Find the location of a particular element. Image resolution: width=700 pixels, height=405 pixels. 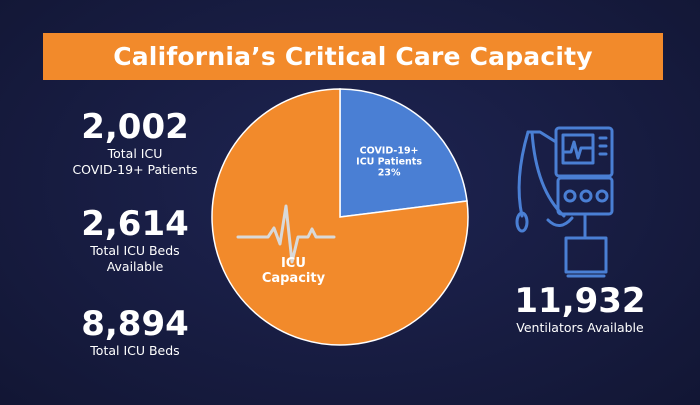

stat-label: Total ICU COVID-19+ Patients is located at coordinates (135, 162).